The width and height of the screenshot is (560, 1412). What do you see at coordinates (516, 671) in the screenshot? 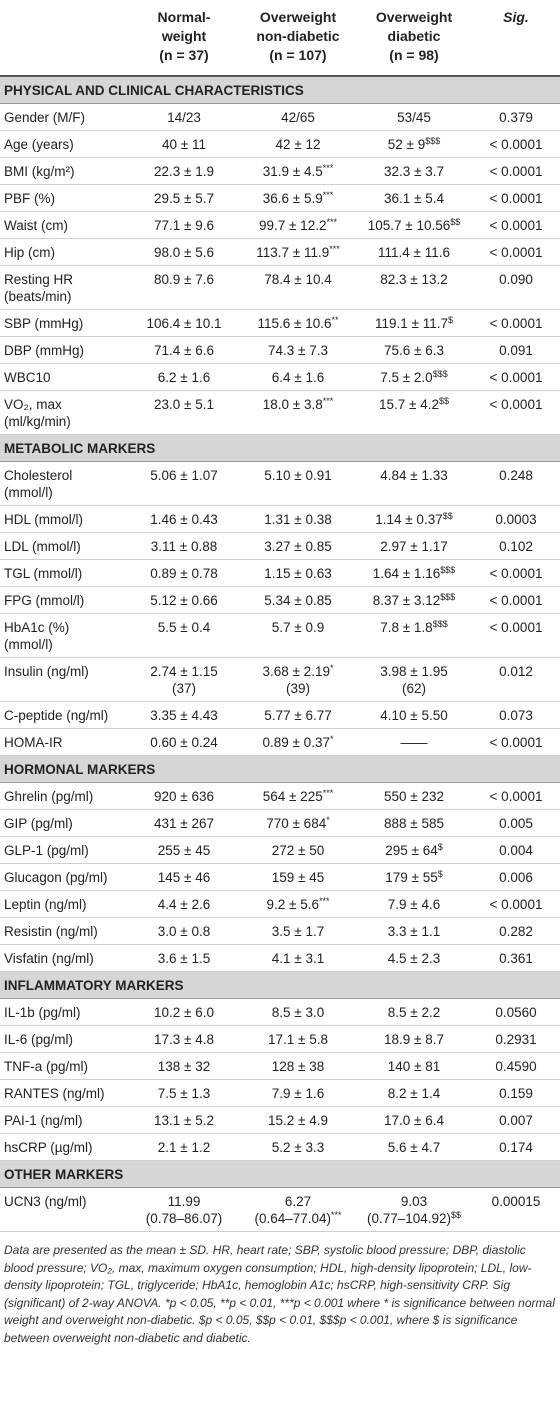
I see `cell-line: 0.012` at bounding box center [516, 671].